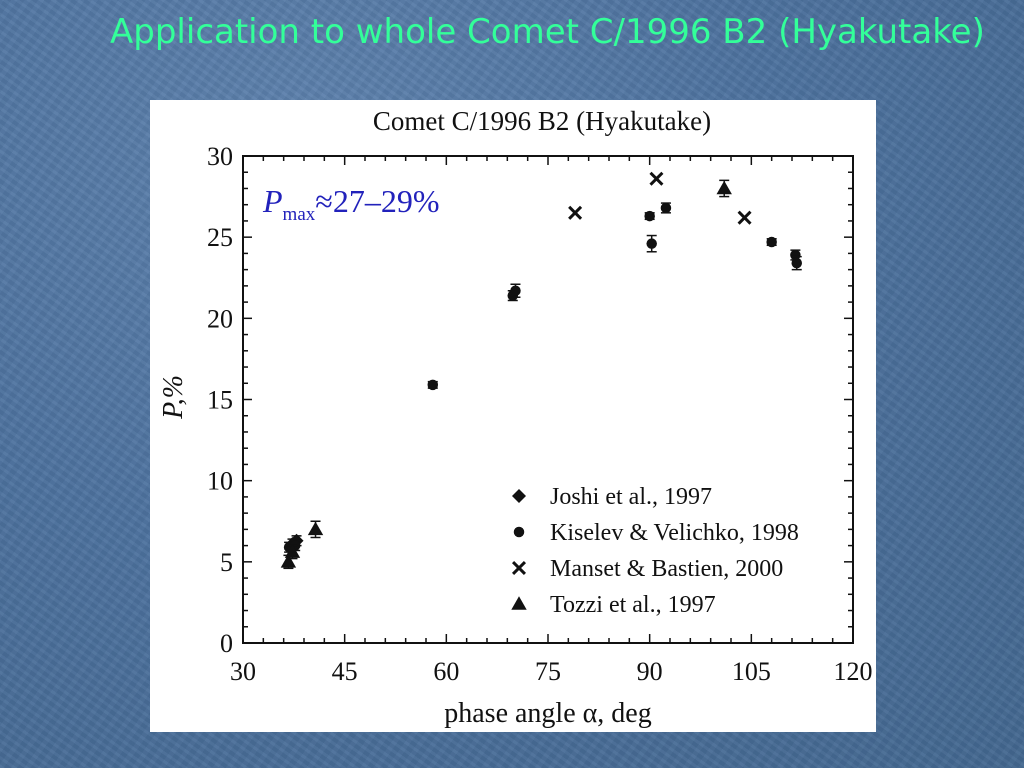 The width and height of the screenshot is (1024, 768). What do you see at coordinates (660, 198) in the screenshot?
I see `series-cross` at bounding box center [660, 198].